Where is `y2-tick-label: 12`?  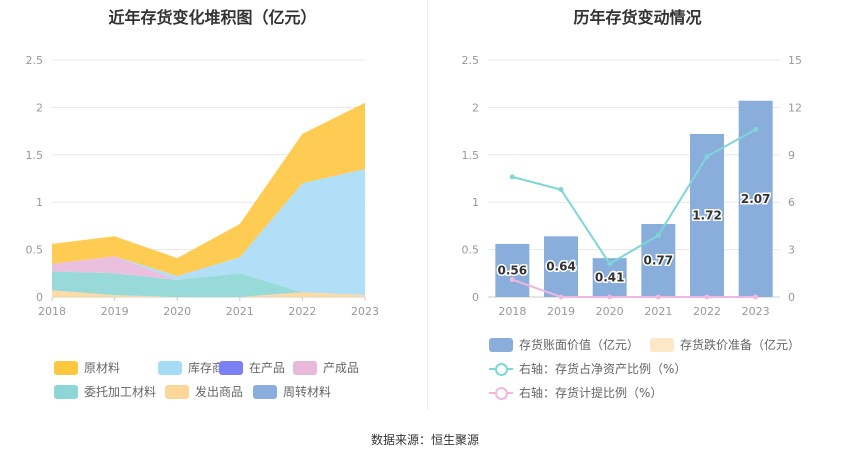
y2-tick-label: 12 is located at coordinates (795, 107).